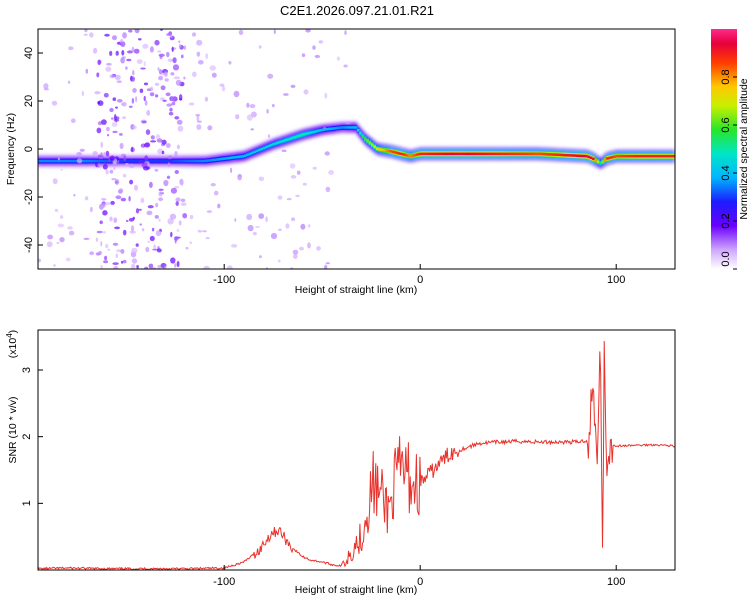 Image resolution: width=750 pixels, height=600 pixels. I want to click on spectrogram-x-tick-label: 0, so click(420, 280).